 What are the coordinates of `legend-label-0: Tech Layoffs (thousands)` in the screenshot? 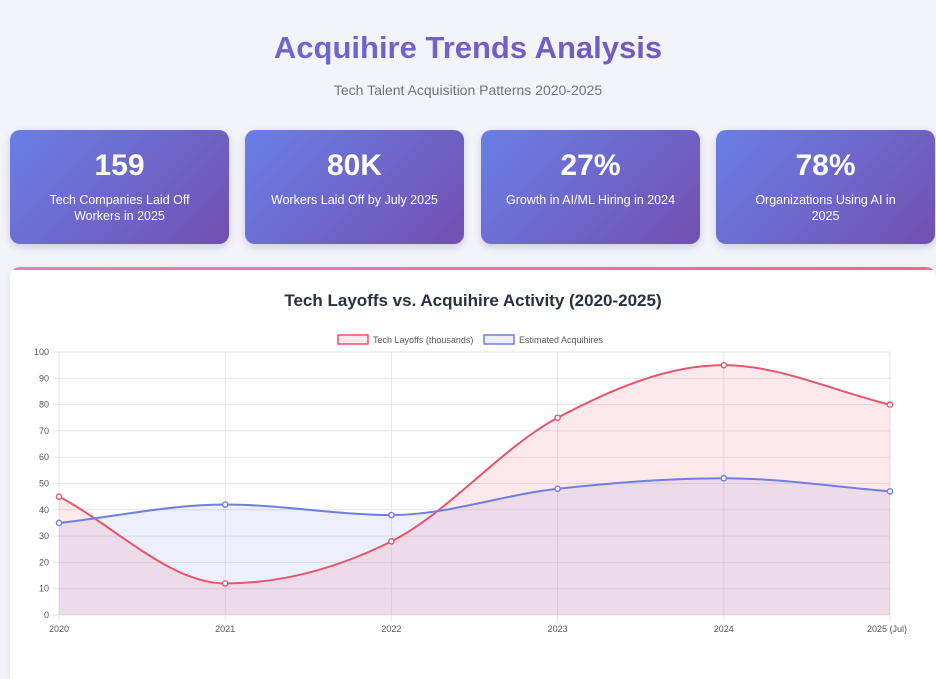 It's located at (423, 340).